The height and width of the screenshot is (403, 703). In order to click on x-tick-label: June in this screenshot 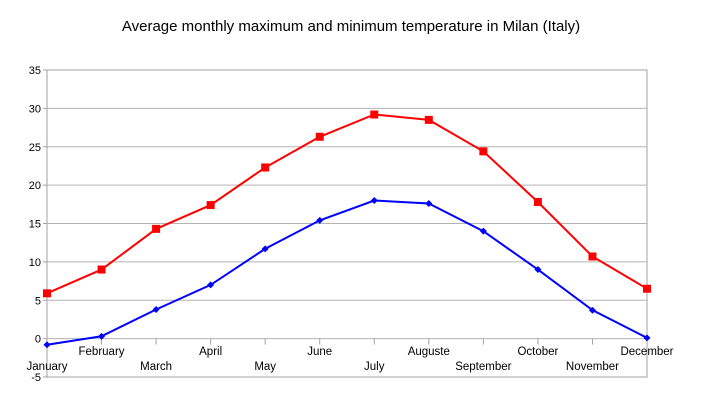, I will do `click(319, 352)`.